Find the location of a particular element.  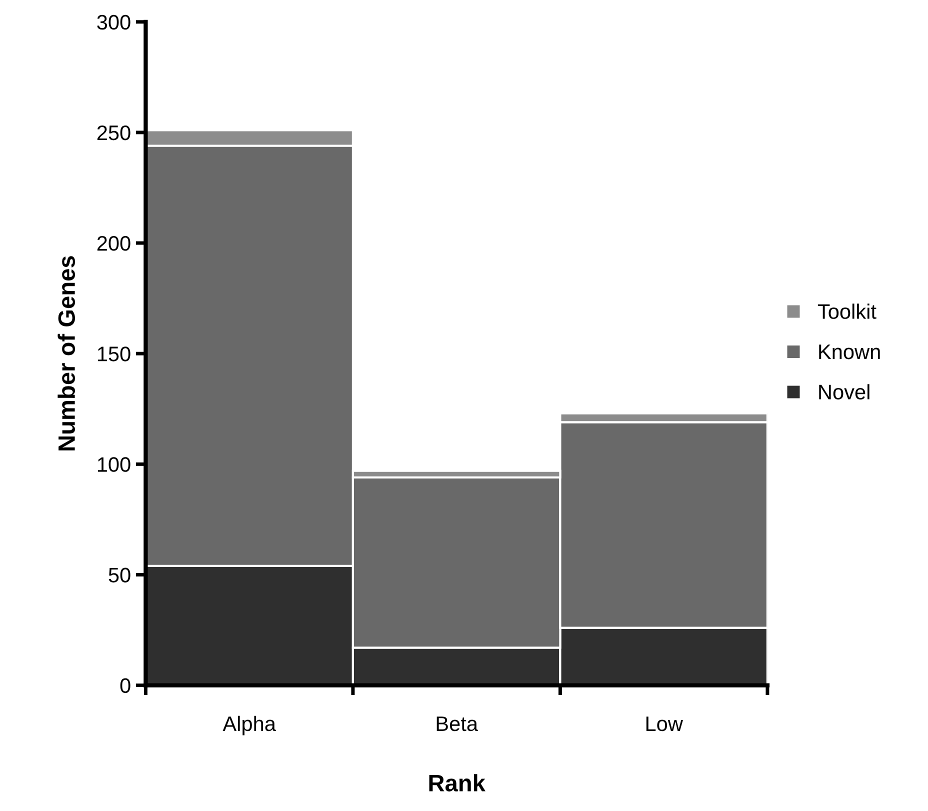

y-tick-label: 100 is located at coordinates (114, 464).